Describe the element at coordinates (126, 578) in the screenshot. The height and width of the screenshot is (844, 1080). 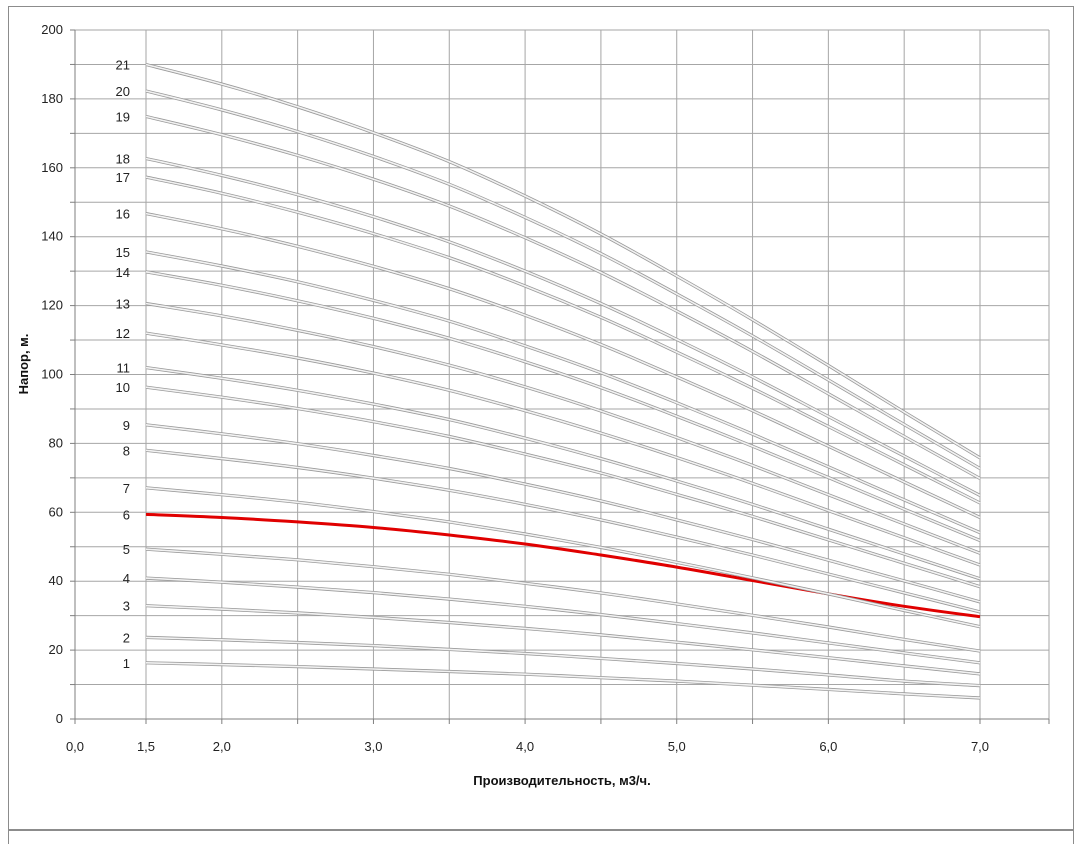
I see `curve-label-4: 4` at that location.